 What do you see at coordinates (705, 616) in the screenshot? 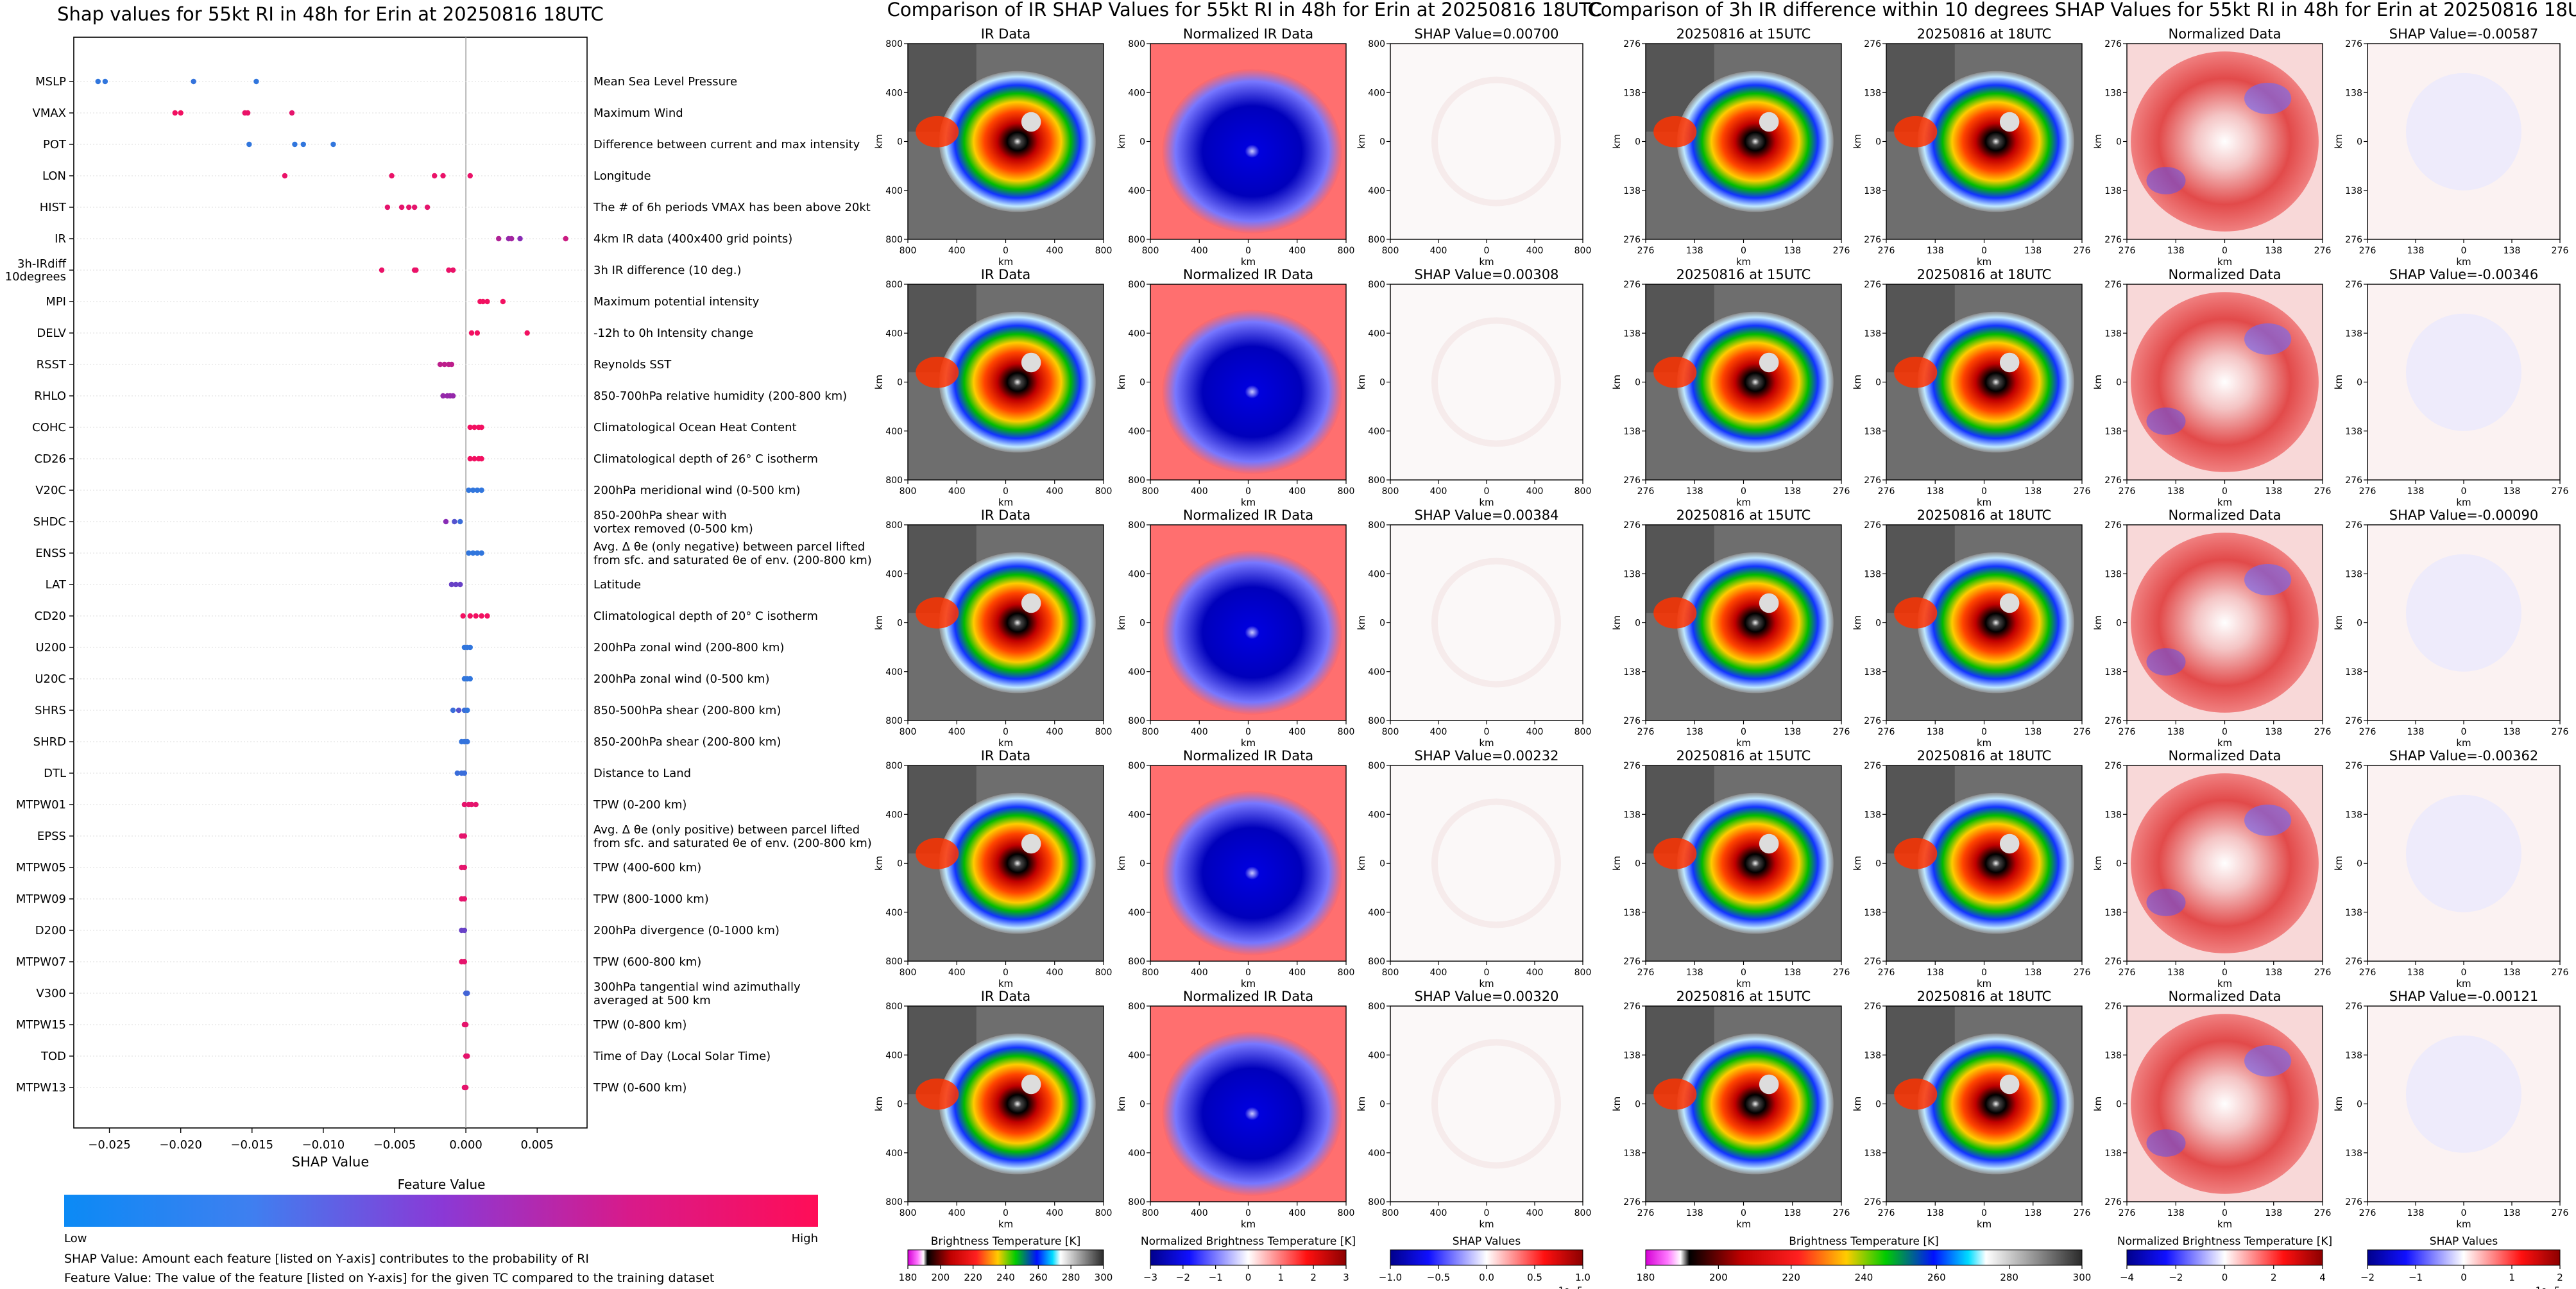
I see `feature-description: Climatological depth of 20° C isotherm` at bounding box center [705, 616].